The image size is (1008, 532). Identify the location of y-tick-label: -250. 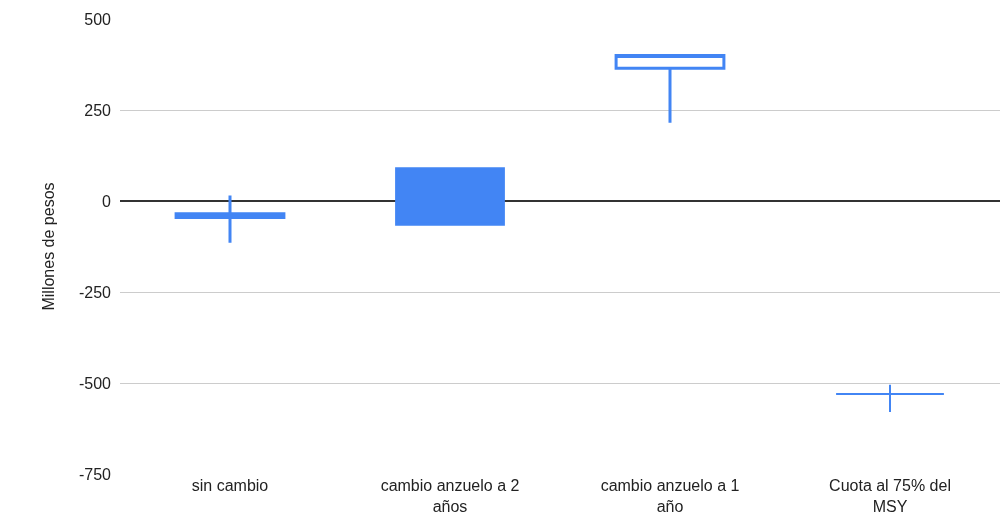
(95, 292).